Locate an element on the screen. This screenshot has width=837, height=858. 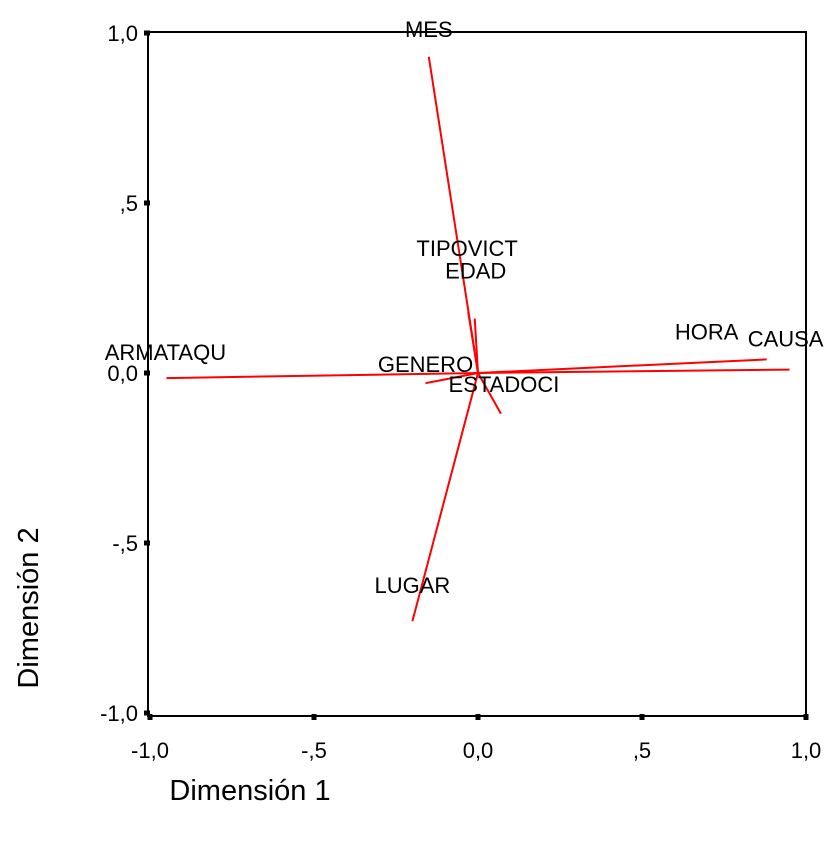
y-tick-label: ,5 is located at coordinates (129, 203).